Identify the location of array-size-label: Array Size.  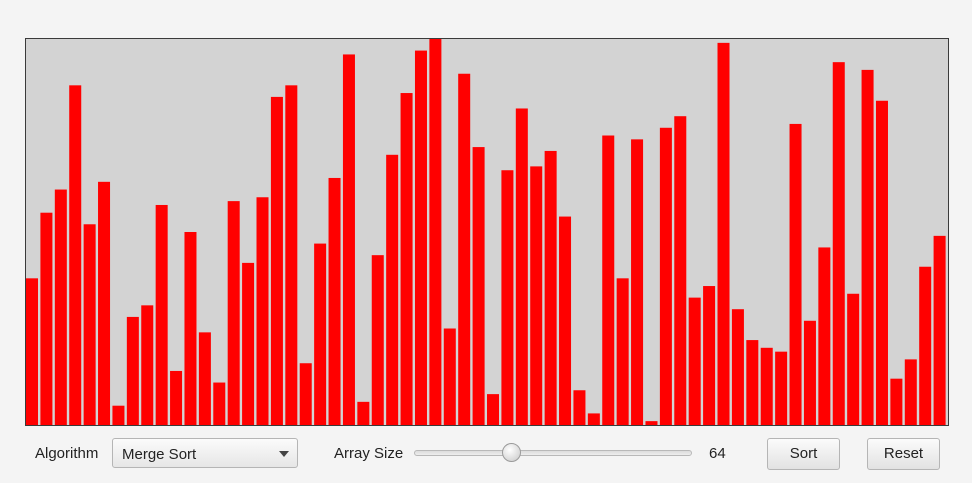
(369, 453).